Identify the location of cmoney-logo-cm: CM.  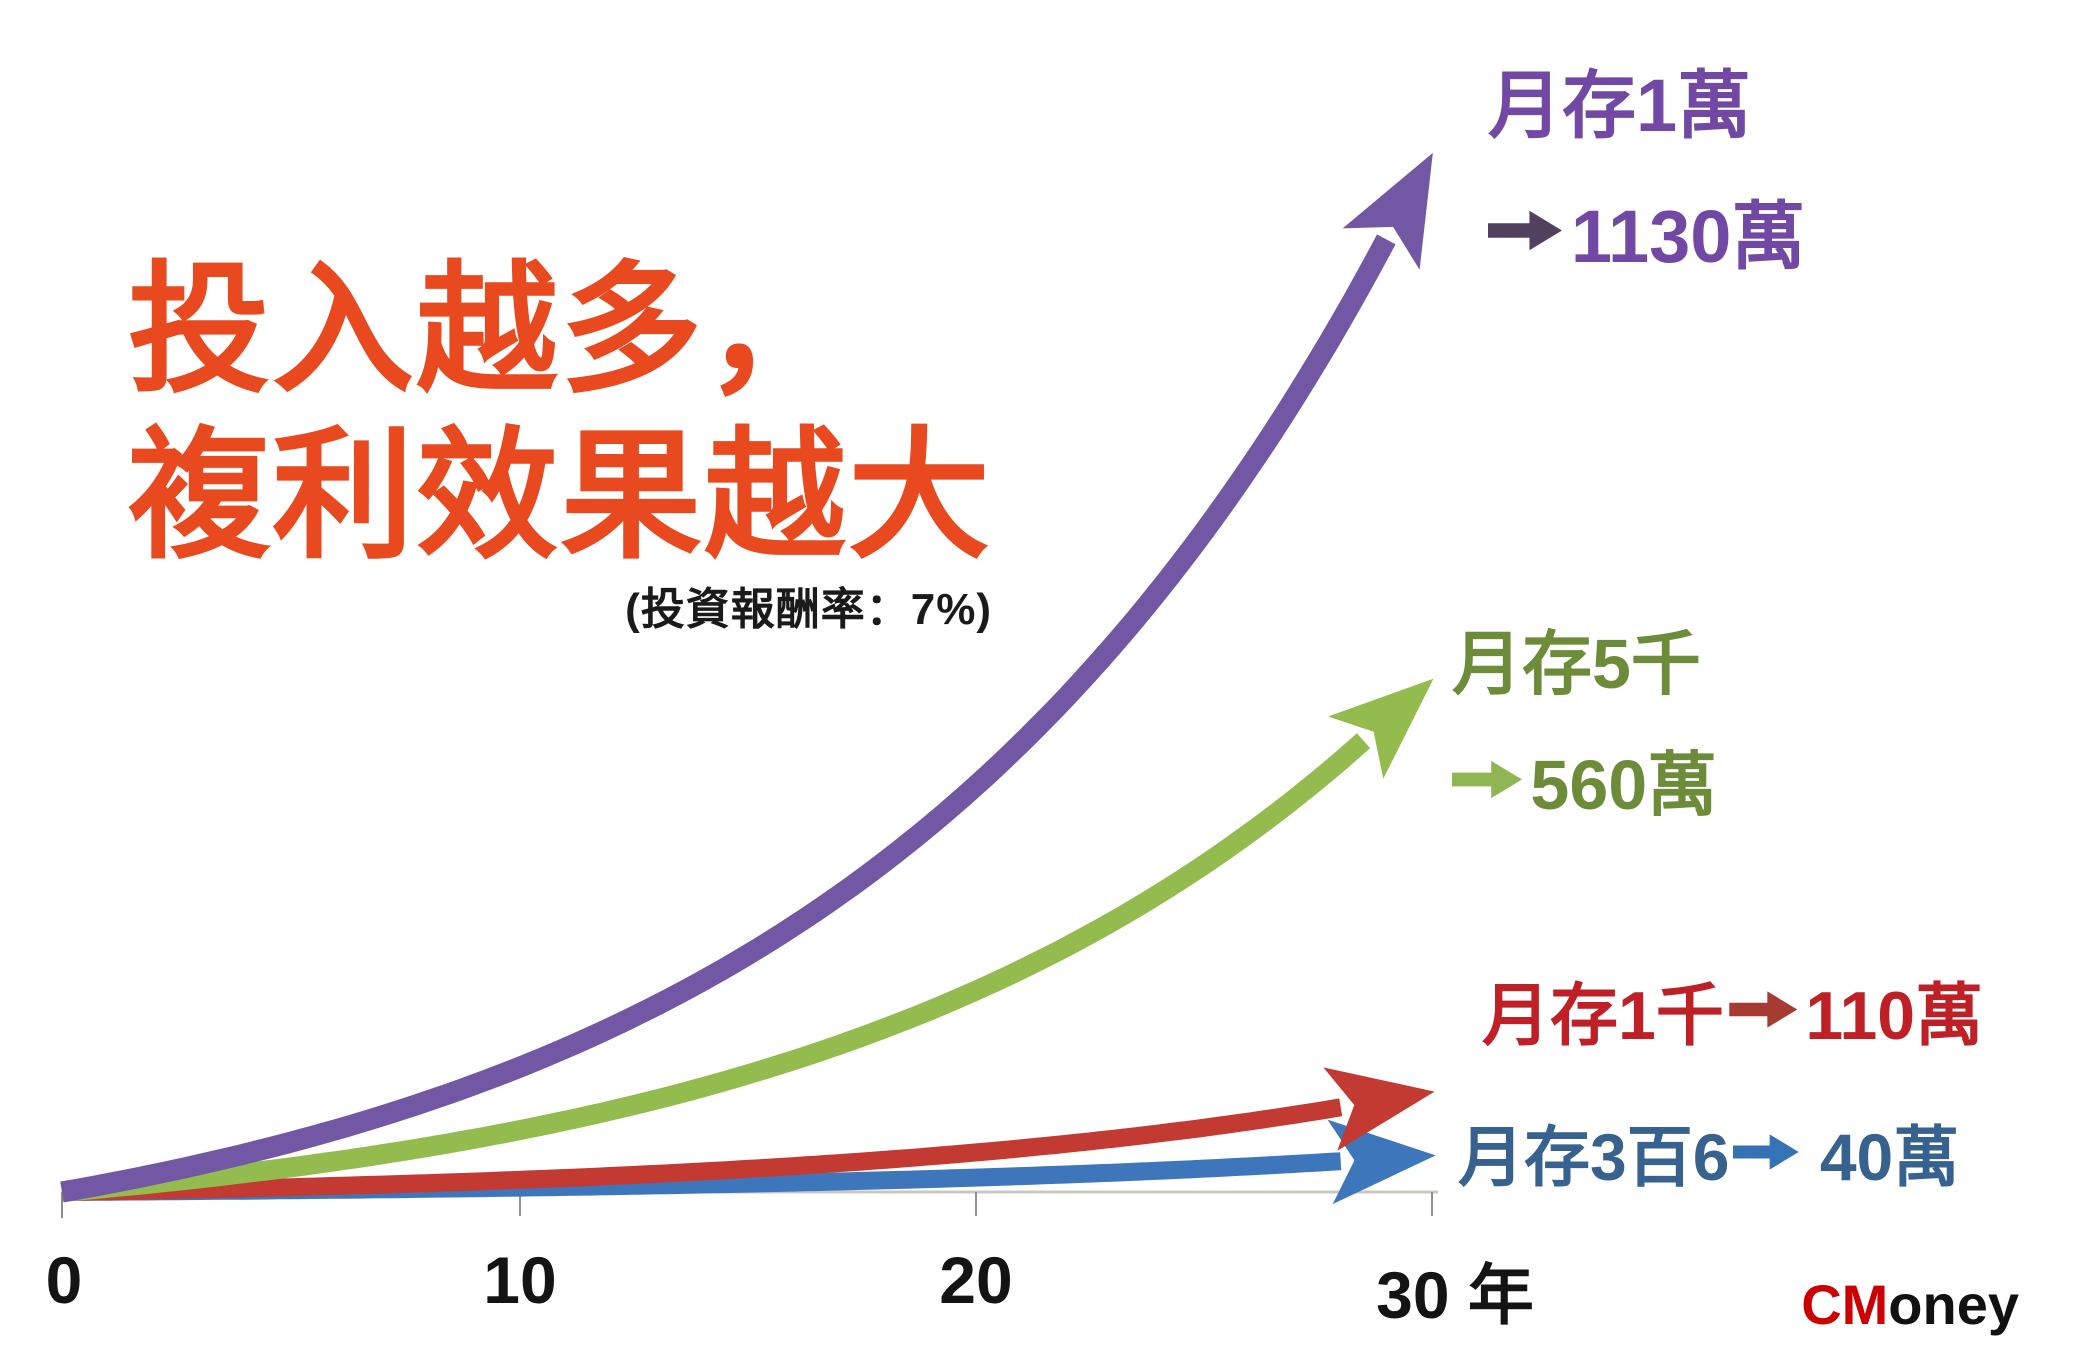
(1845, 1304).